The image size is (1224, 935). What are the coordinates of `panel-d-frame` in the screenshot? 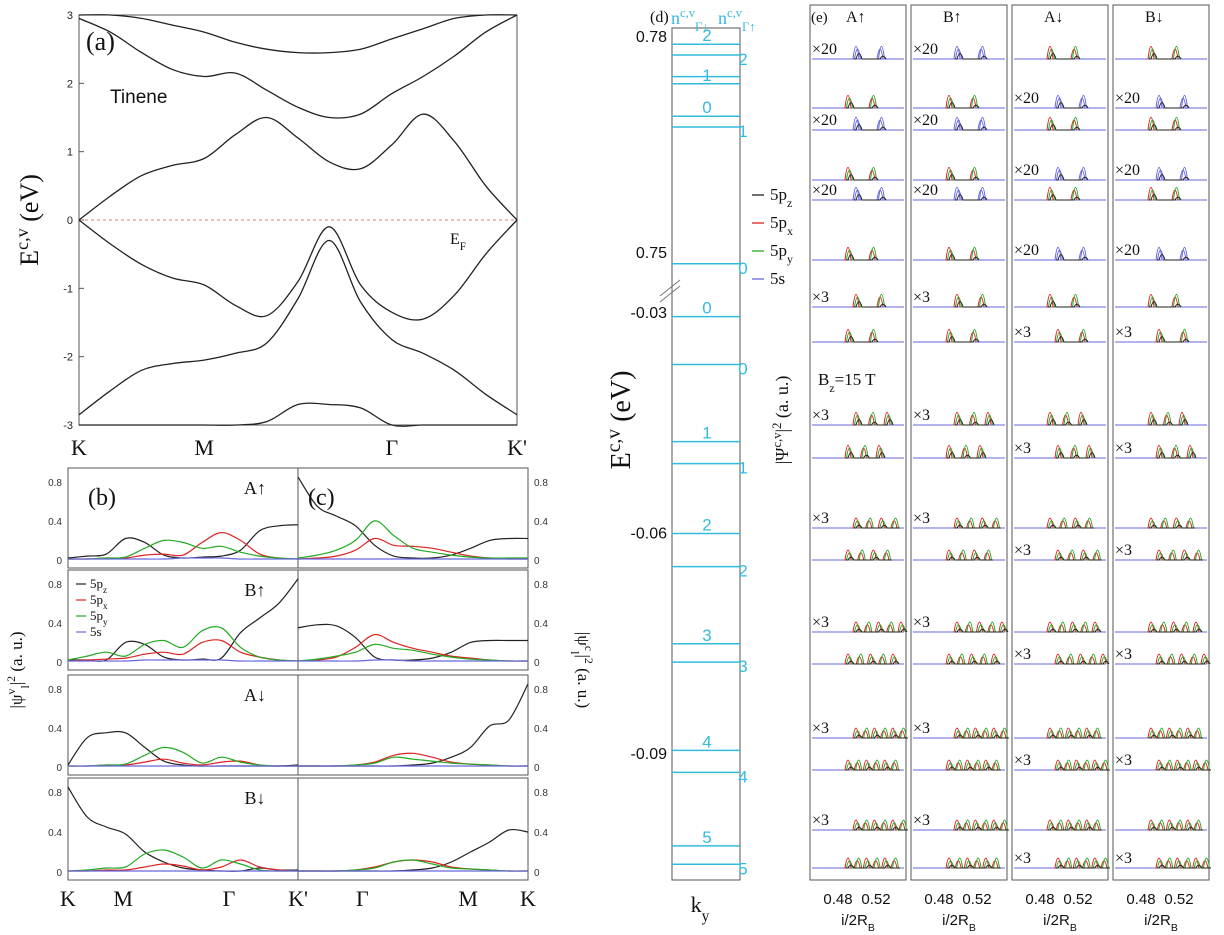 It's located at (706, 454).